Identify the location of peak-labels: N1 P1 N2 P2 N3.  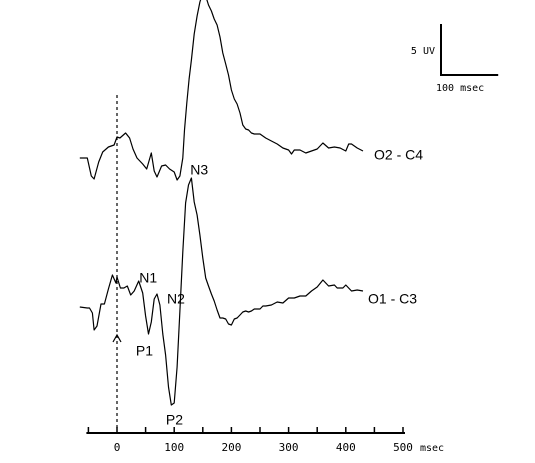
(172, 295).